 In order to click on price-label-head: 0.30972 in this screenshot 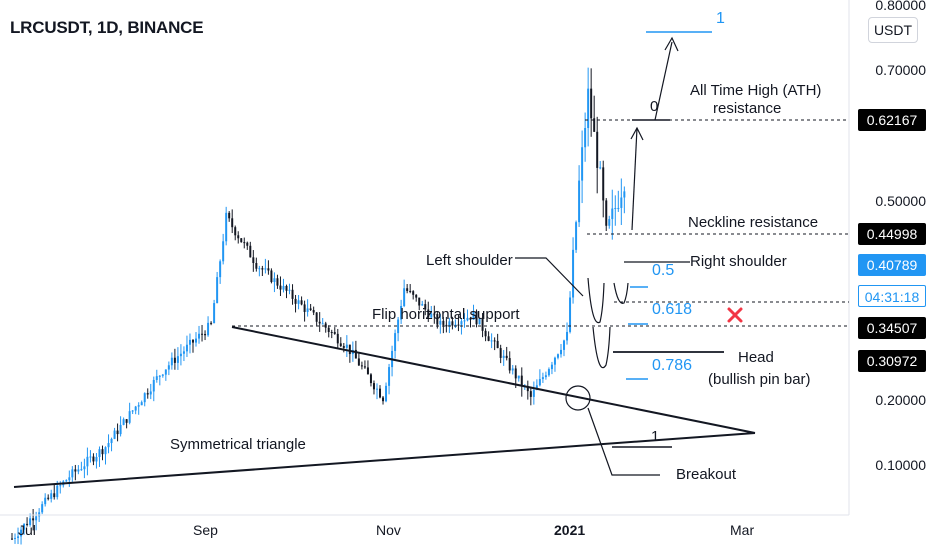, I will do `click(892, 361)`.